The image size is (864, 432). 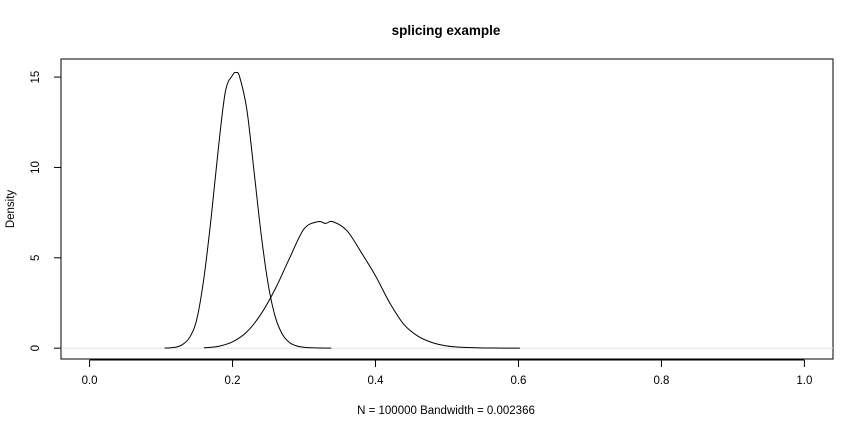 What do you see at coordinates (36, 77) in the screenshot?
I see `y-tick-label: 15` at bounding box center [36, 77].